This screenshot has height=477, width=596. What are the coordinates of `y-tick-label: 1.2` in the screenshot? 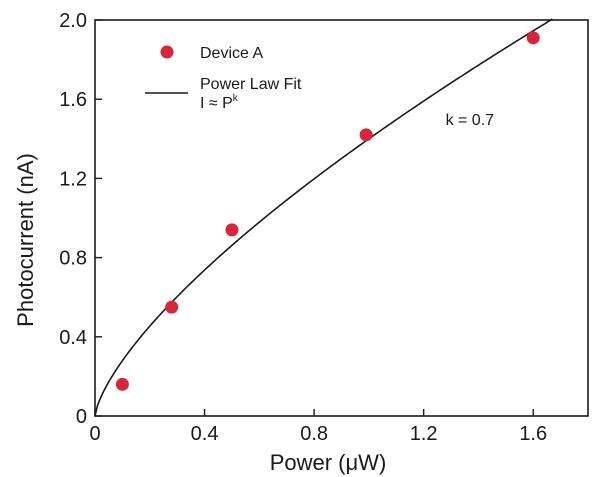 It's located at (73, 179).